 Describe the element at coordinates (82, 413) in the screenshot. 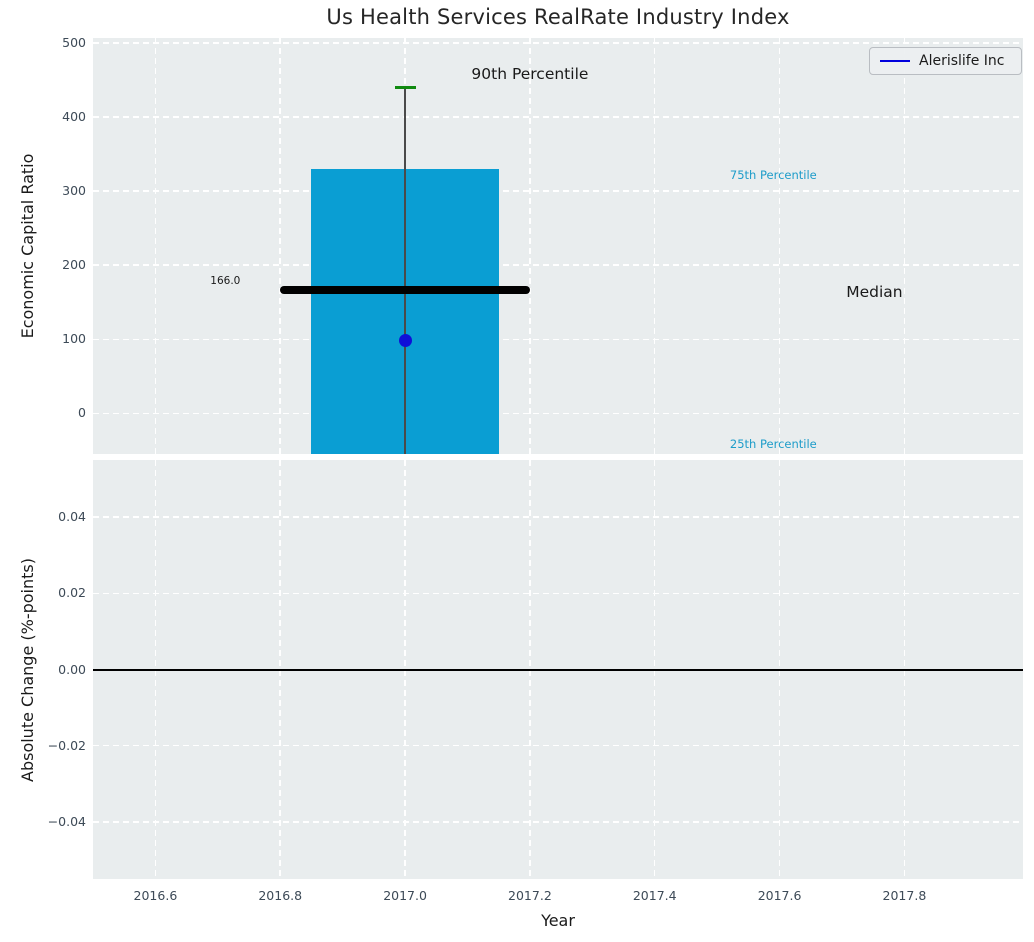

I see `y-tick-label: 0` at that location.